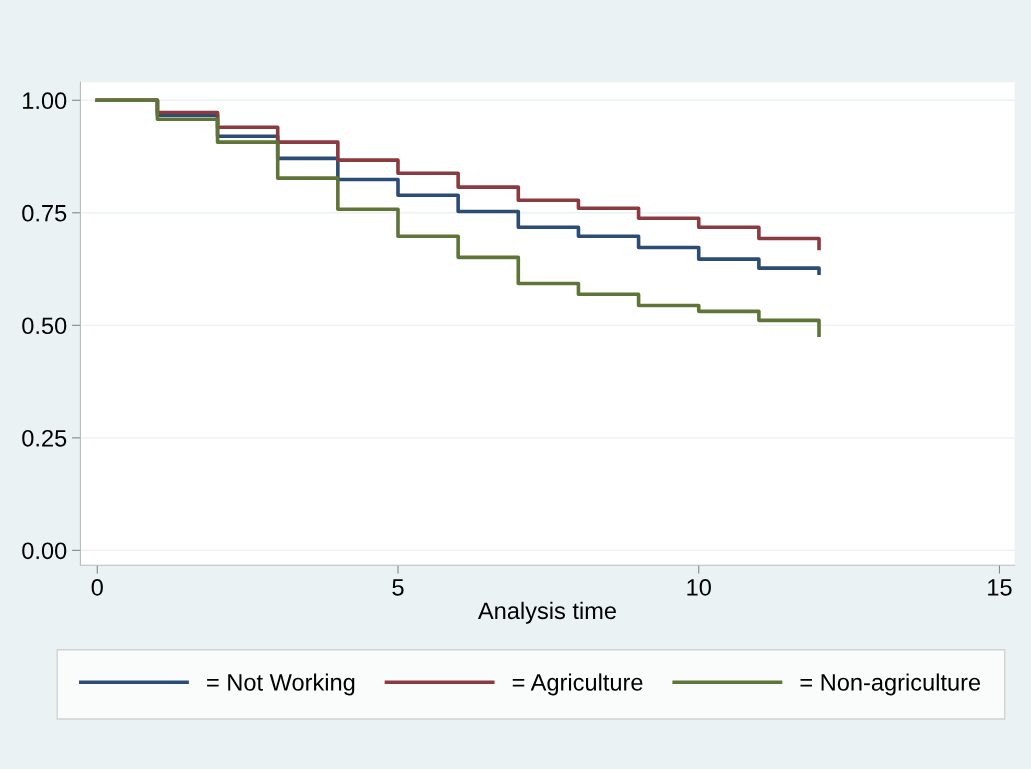 The height and width of the screenshot is (769, 1031). What do you see at coordinates (44, 213) in the screenshot?
I see `y-tick-label: 0.75` at bounding box center [44, 213].